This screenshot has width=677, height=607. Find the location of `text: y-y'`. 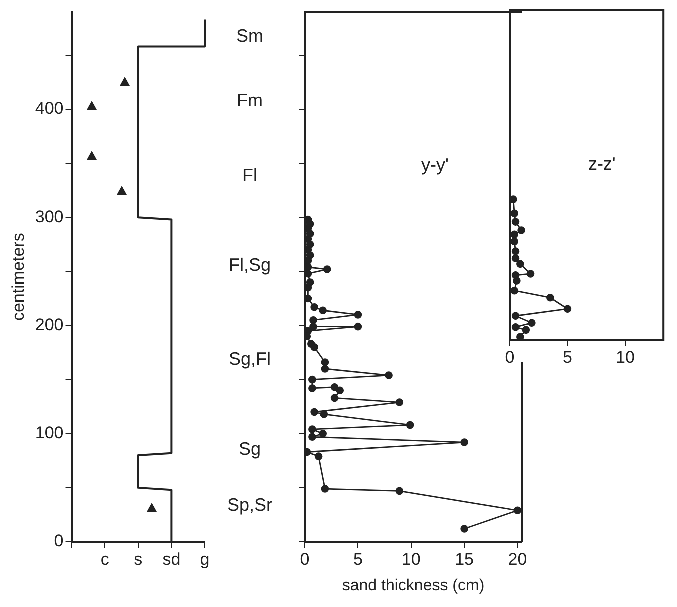

text: y-y' is located at coordinates (435, 164).